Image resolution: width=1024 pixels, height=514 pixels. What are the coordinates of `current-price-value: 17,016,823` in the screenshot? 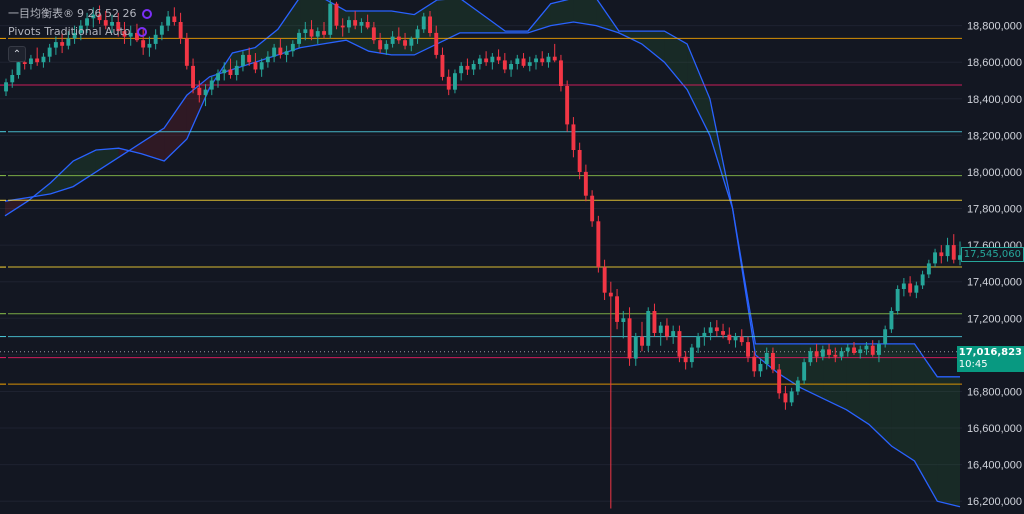 It's located at (990, 352).